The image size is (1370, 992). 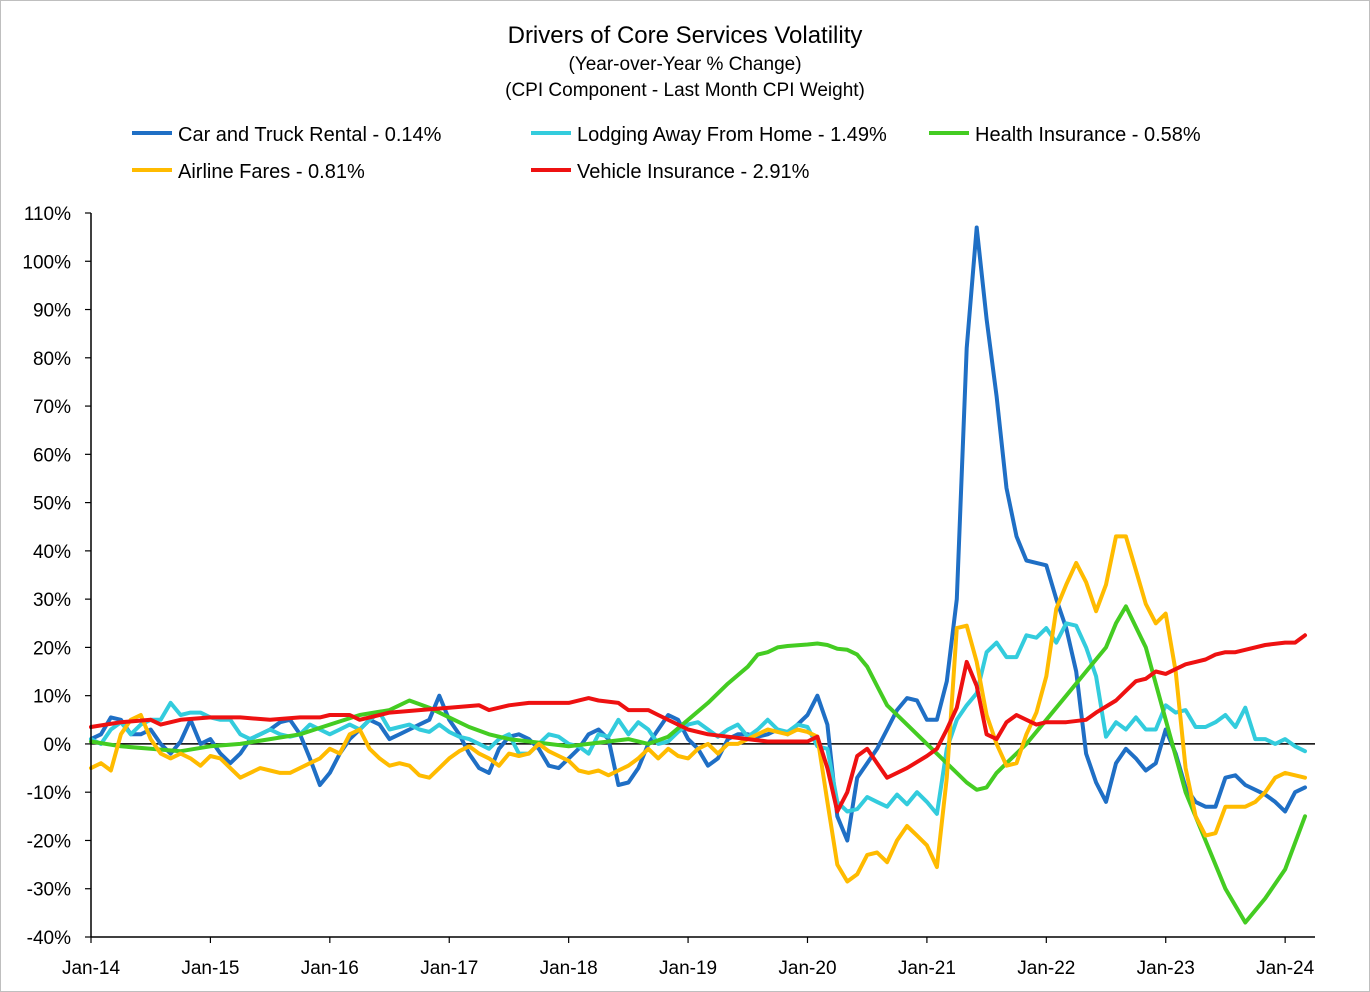 I want to click on x-tick-label: Jan-20, so click(x=807, y=968).